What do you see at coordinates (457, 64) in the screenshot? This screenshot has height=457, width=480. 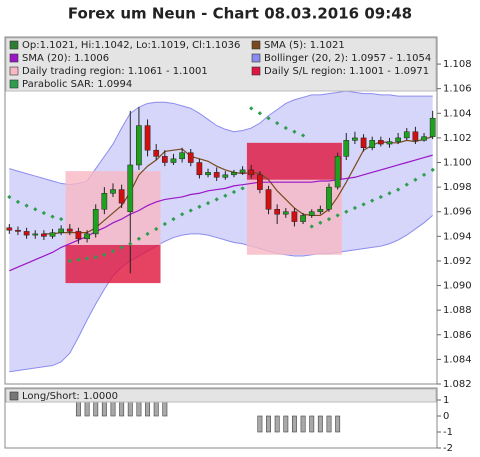 I see `y-tick-label: 1.108` at bounding box center [457, 64].